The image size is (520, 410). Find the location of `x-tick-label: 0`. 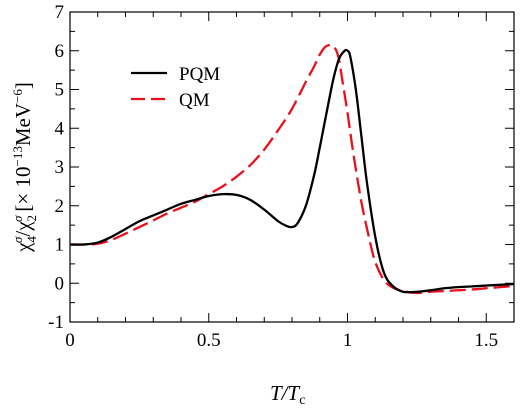

x-tick-label: 0 is located at coordinates (70, 340).